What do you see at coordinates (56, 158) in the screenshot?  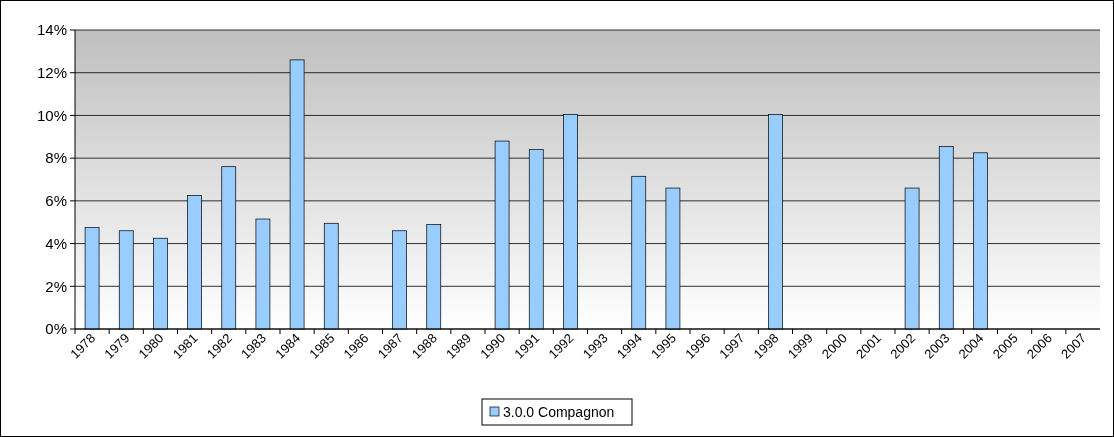 I see `y-tick-label: 8%` at bounding box center [56, 158].